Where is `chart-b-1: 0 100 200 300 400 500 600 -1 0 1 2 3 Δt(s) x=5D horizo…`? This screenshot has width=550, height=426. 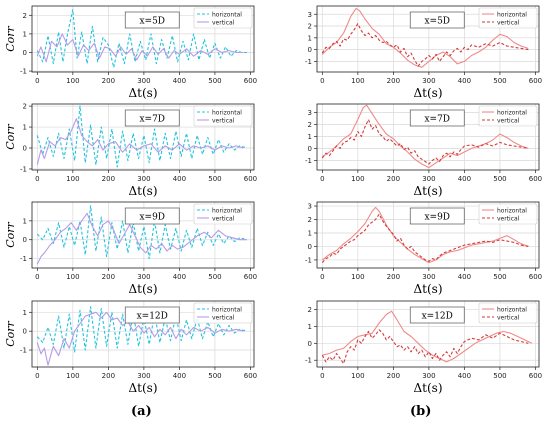
chart-b-1: 0 100 200 300 400 500 600 -1 0 1 2 3 Δt(s) x=5D horizo… is located at coordinates (423, 52).